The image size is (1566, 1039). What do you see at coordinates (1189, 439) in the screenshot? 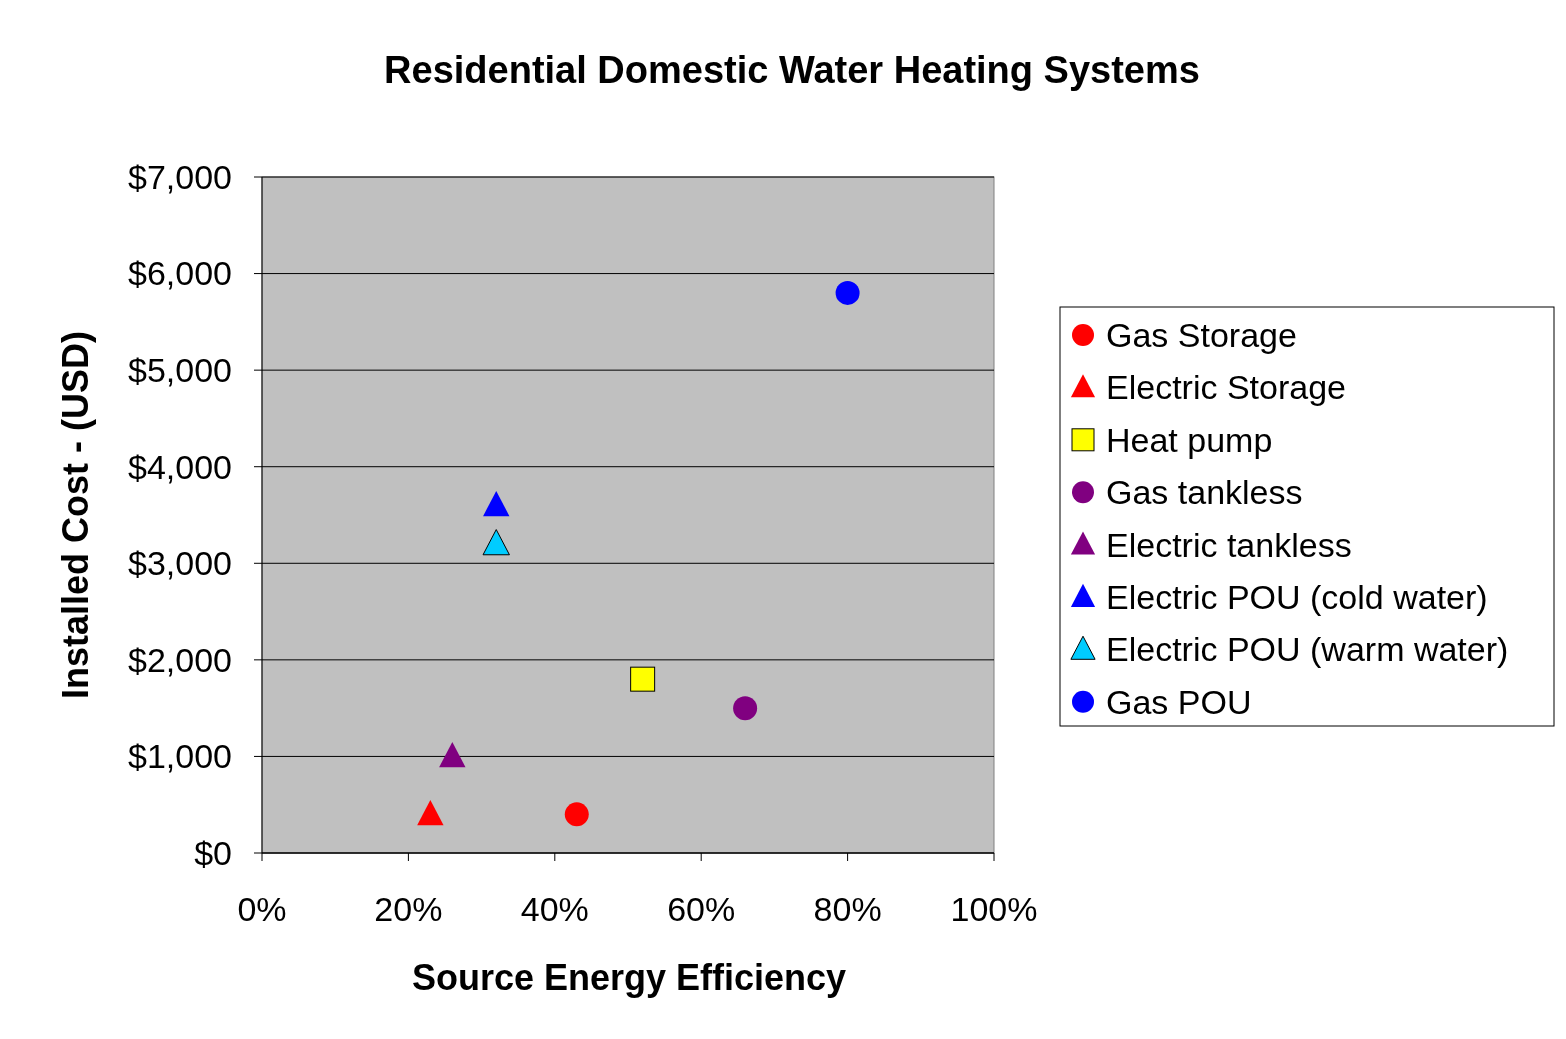
I see `legend-label: Heat pump` at bounding box center [1189, 439].